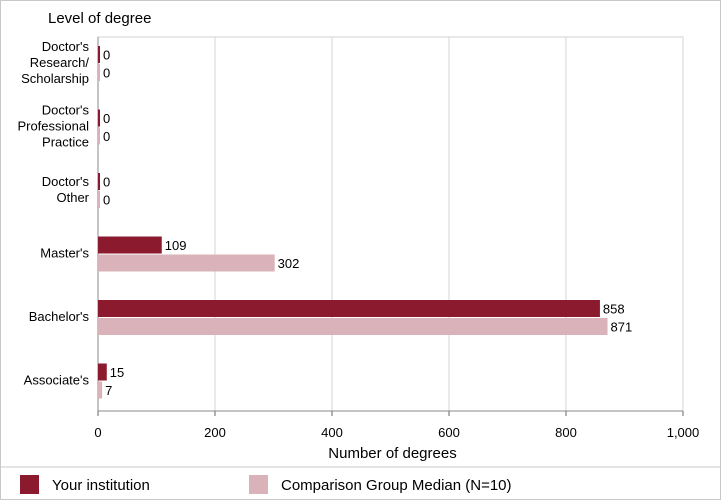 The image size is (721, 501). Describe the element at coordinates (332, 432) in the screenshot. I see `x-tick-label: 400` at that location.